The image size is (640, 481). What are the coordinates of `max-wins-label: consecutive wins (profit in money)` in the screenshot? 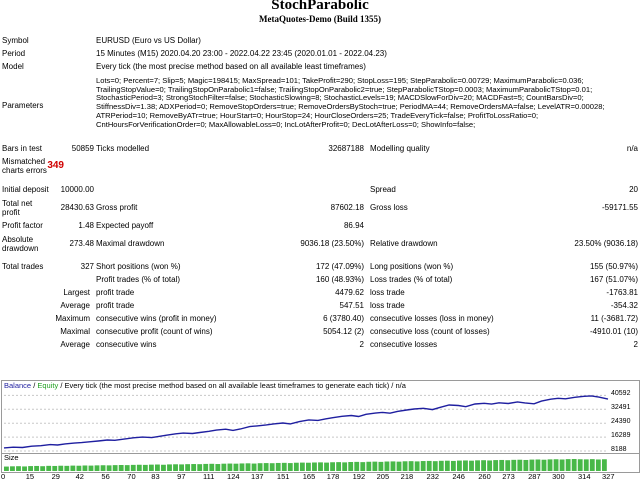 It's located at (156, 318).